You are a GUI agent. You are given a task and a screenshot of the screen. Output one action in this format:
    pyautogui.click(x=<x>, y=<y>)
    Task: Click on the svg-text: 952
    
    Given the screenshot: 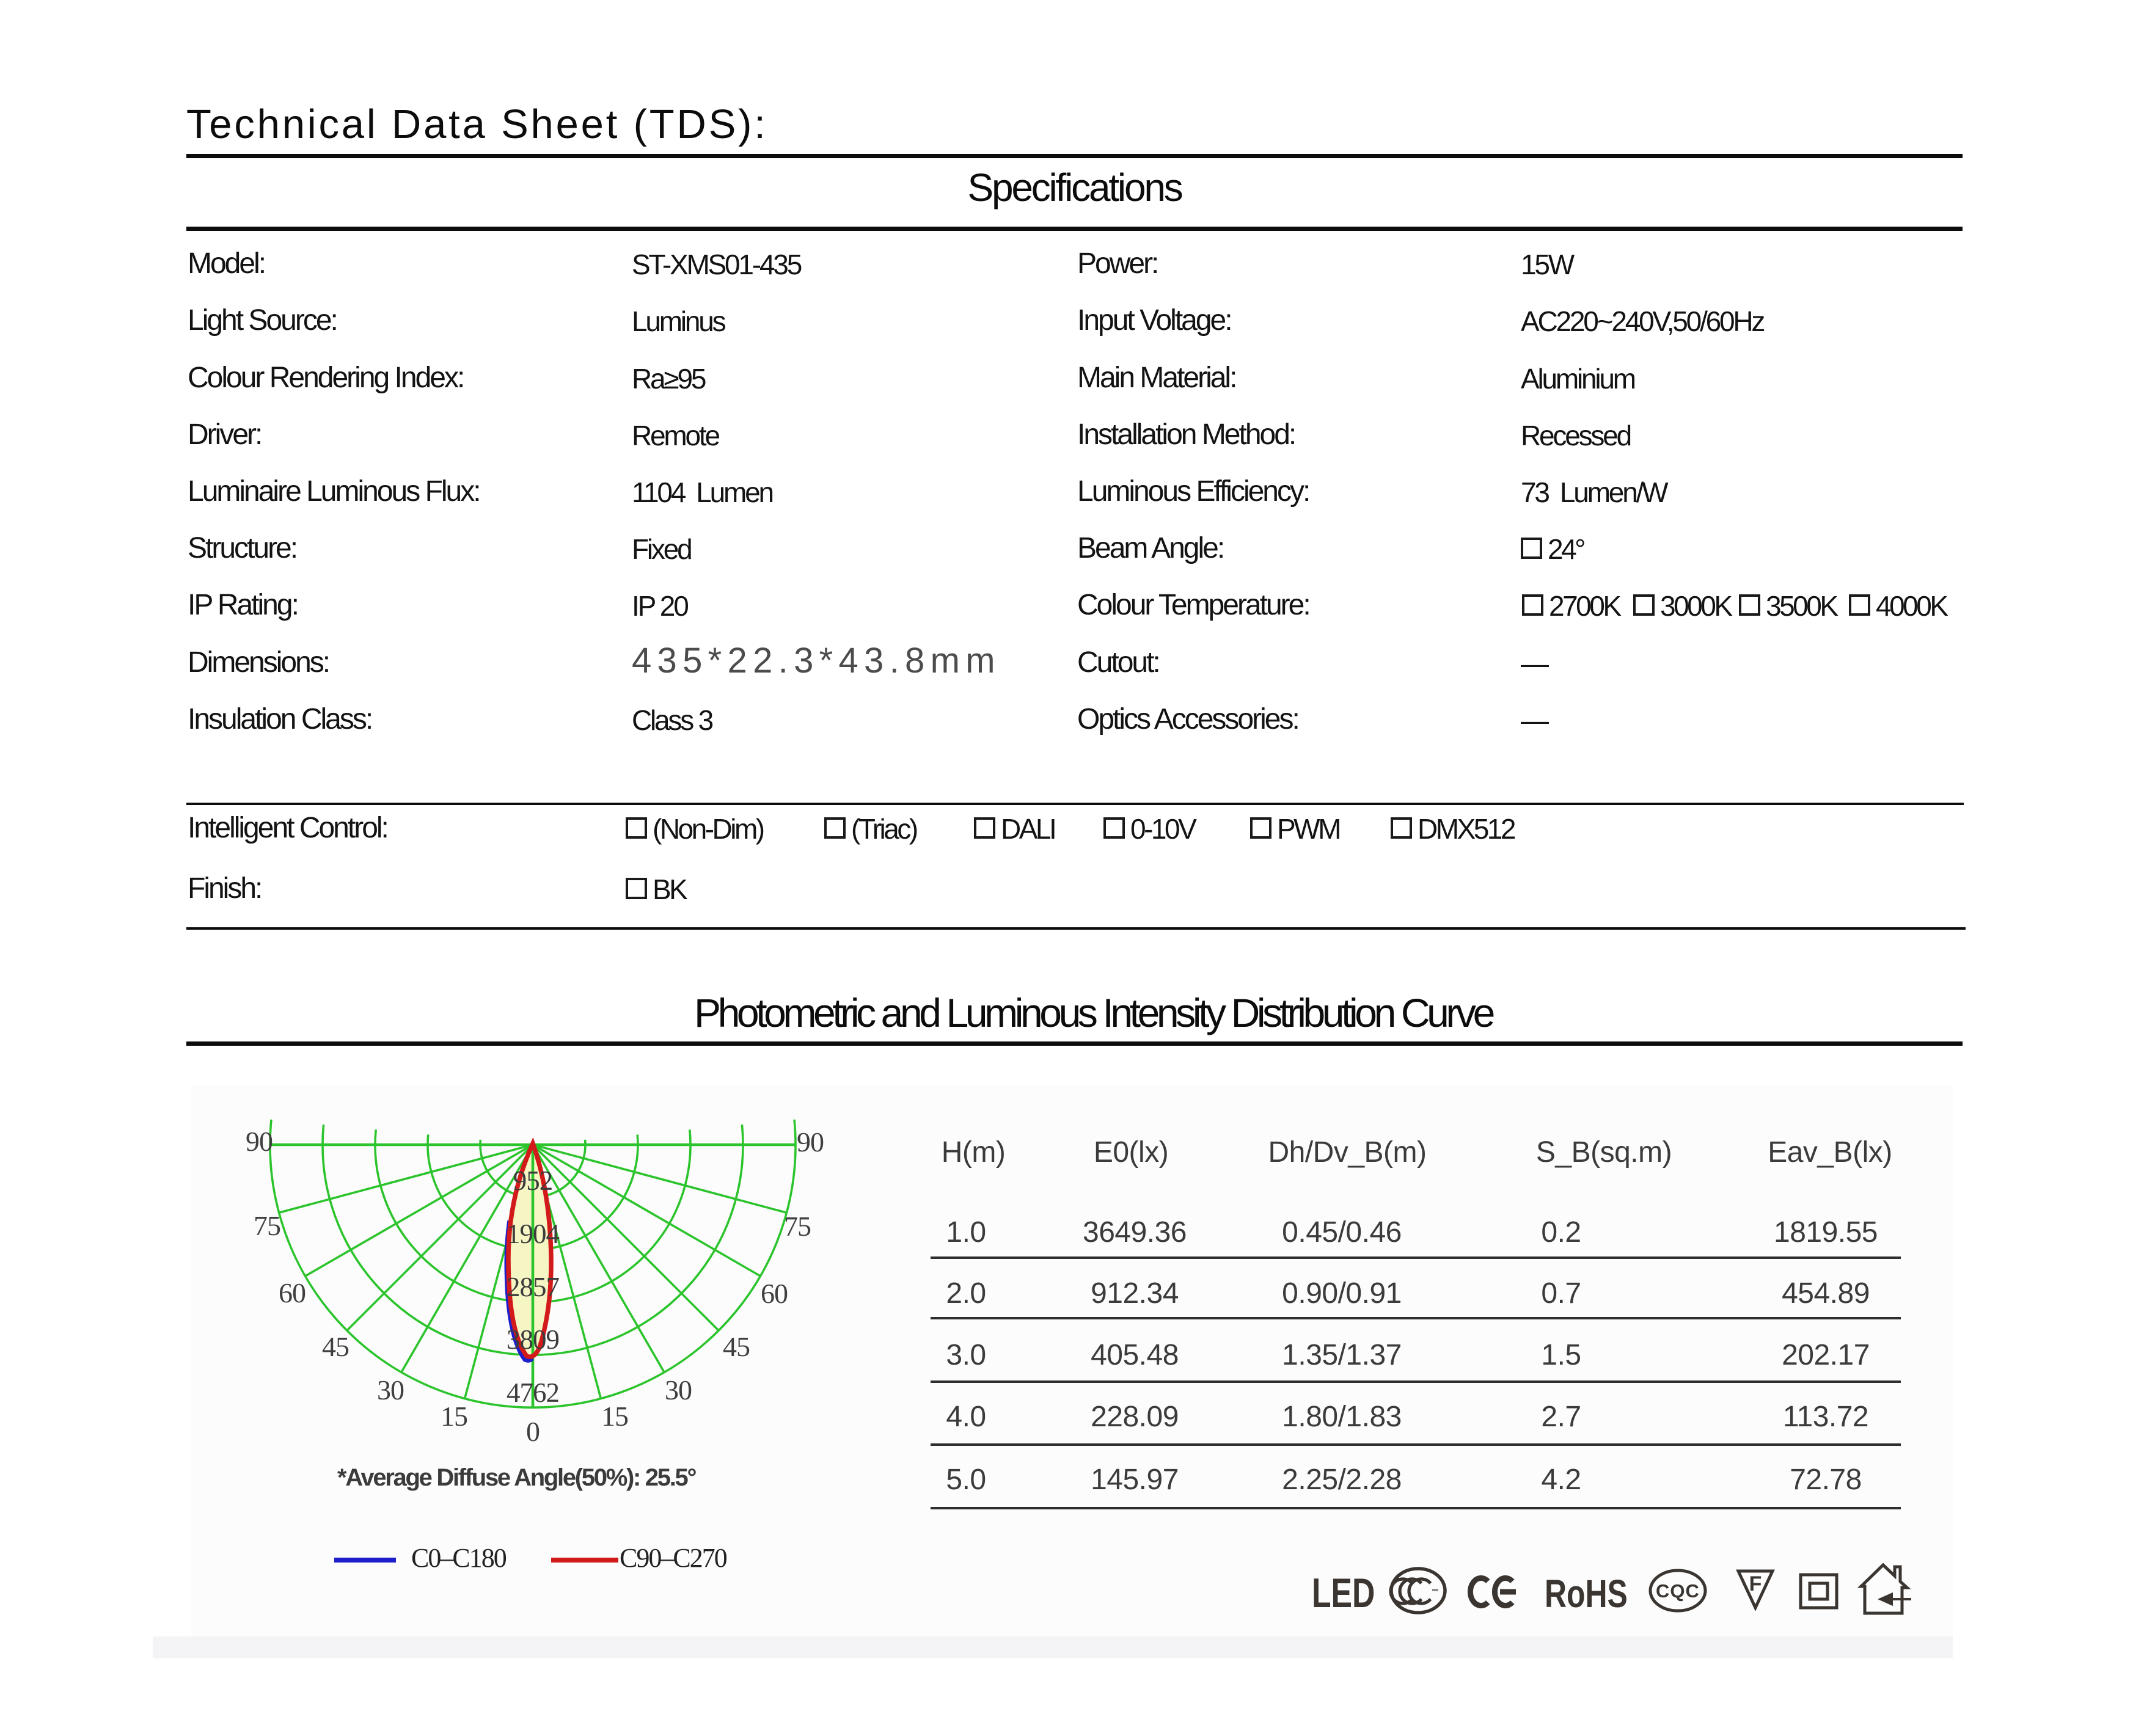 What is the action you would take?
    pyautogui.click(x=533, y=1180)
    